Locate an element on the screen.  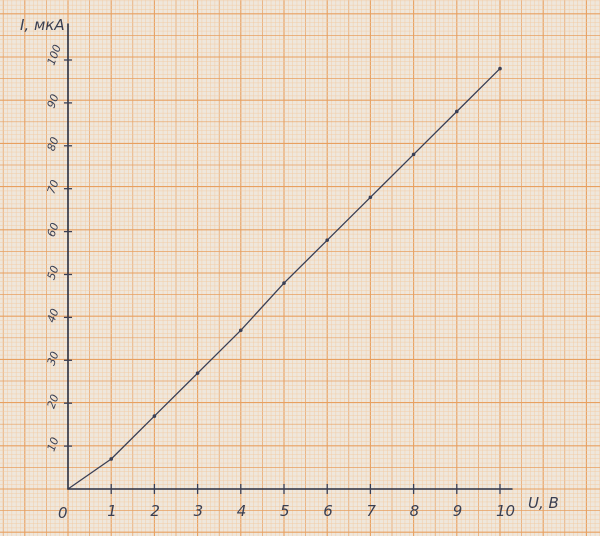
y-tick-label: 80 is located at coordinates (53, 144).